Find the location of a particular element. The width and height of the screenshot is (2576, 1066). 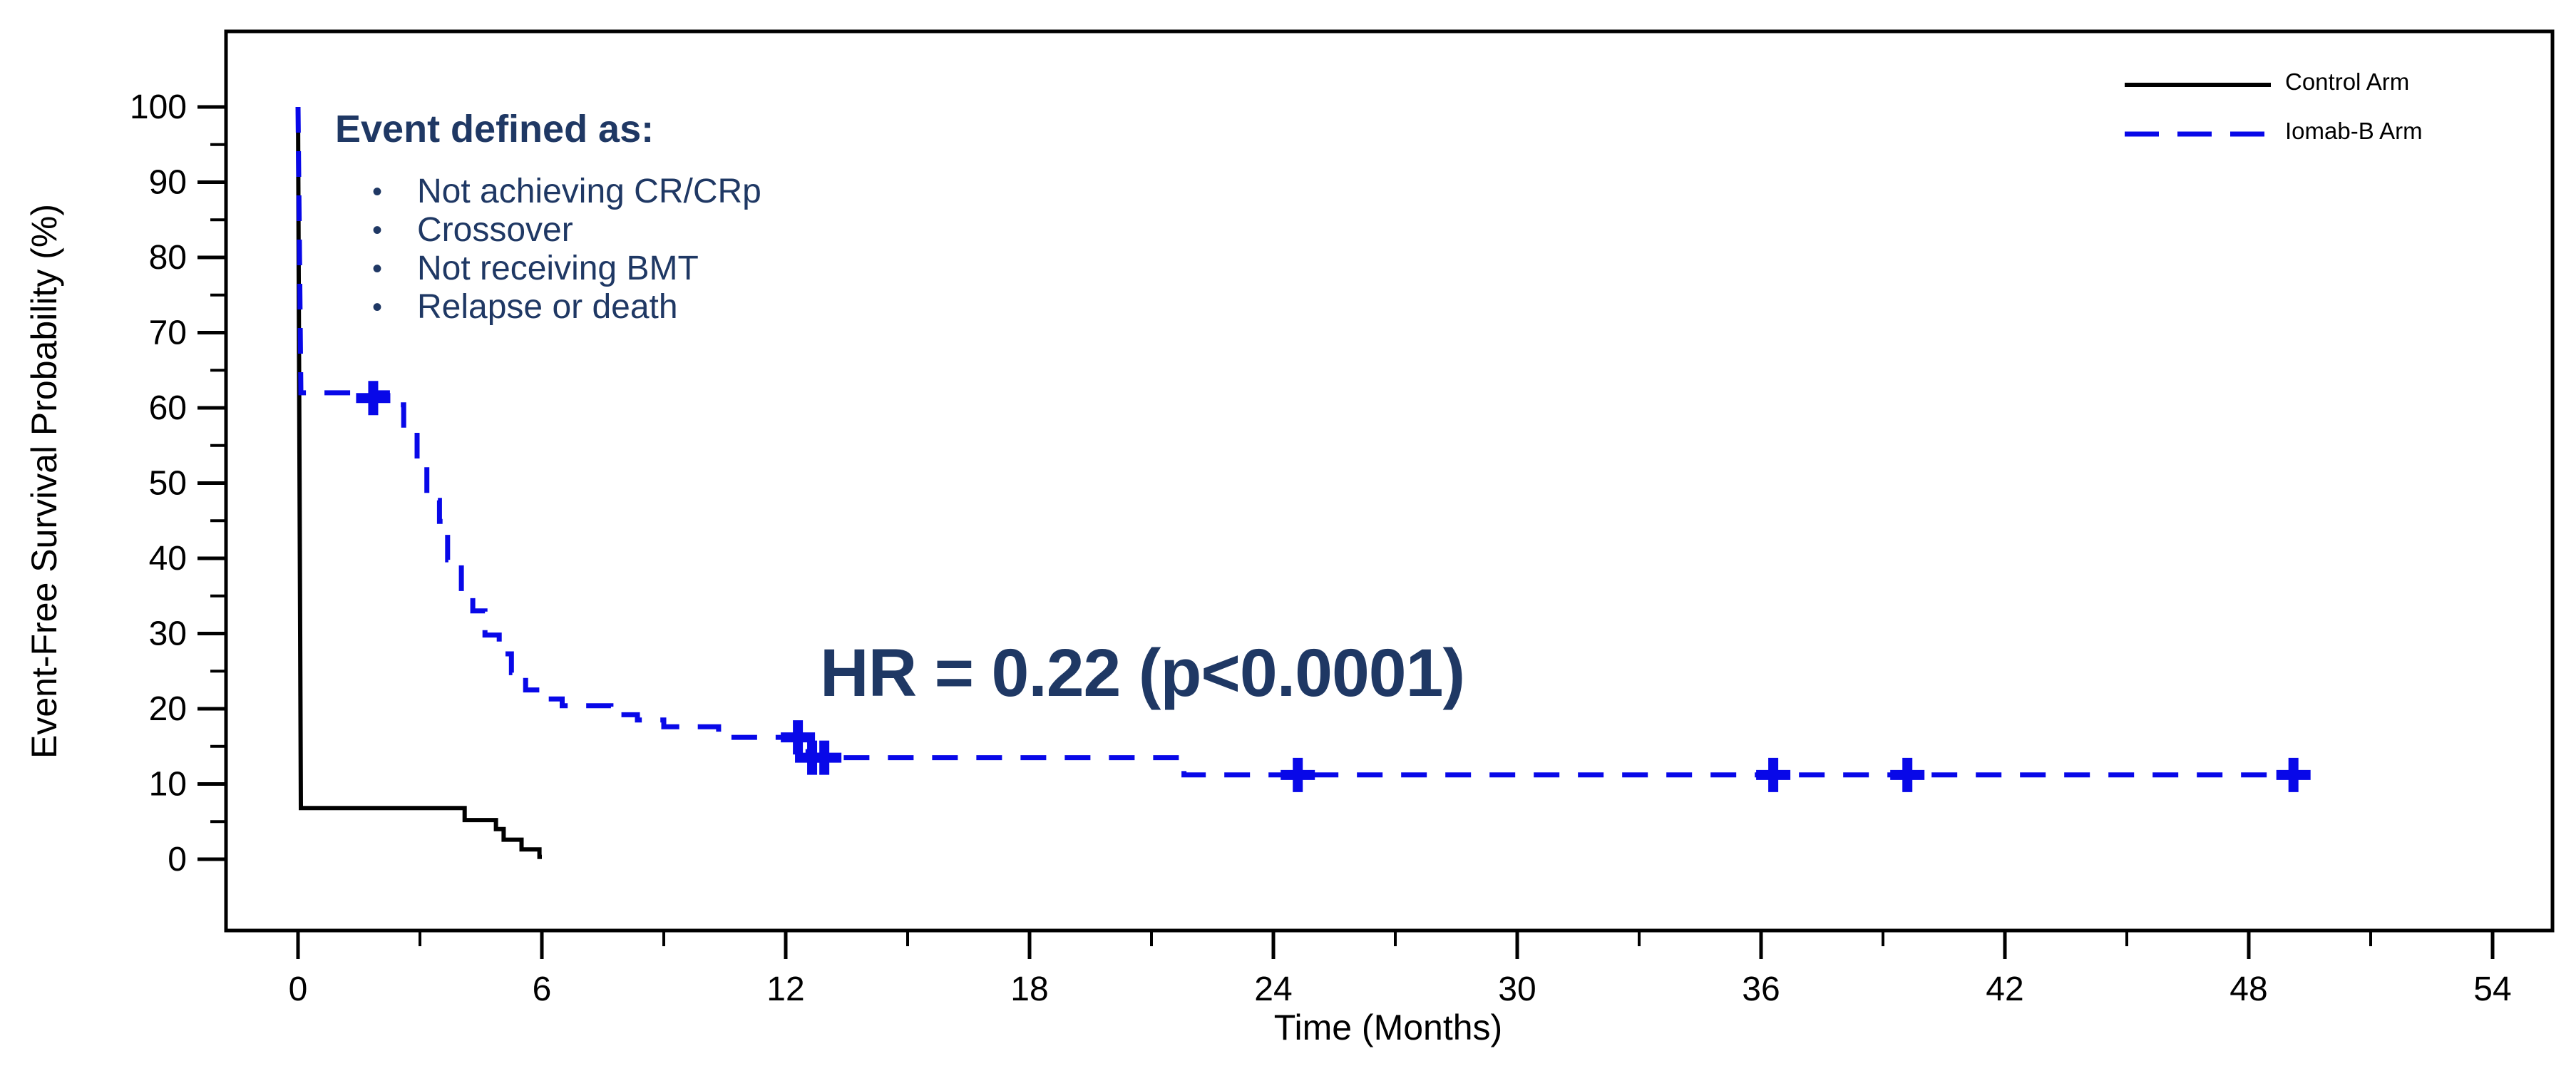

survival-curve-control is located at coordinates (419, 482).